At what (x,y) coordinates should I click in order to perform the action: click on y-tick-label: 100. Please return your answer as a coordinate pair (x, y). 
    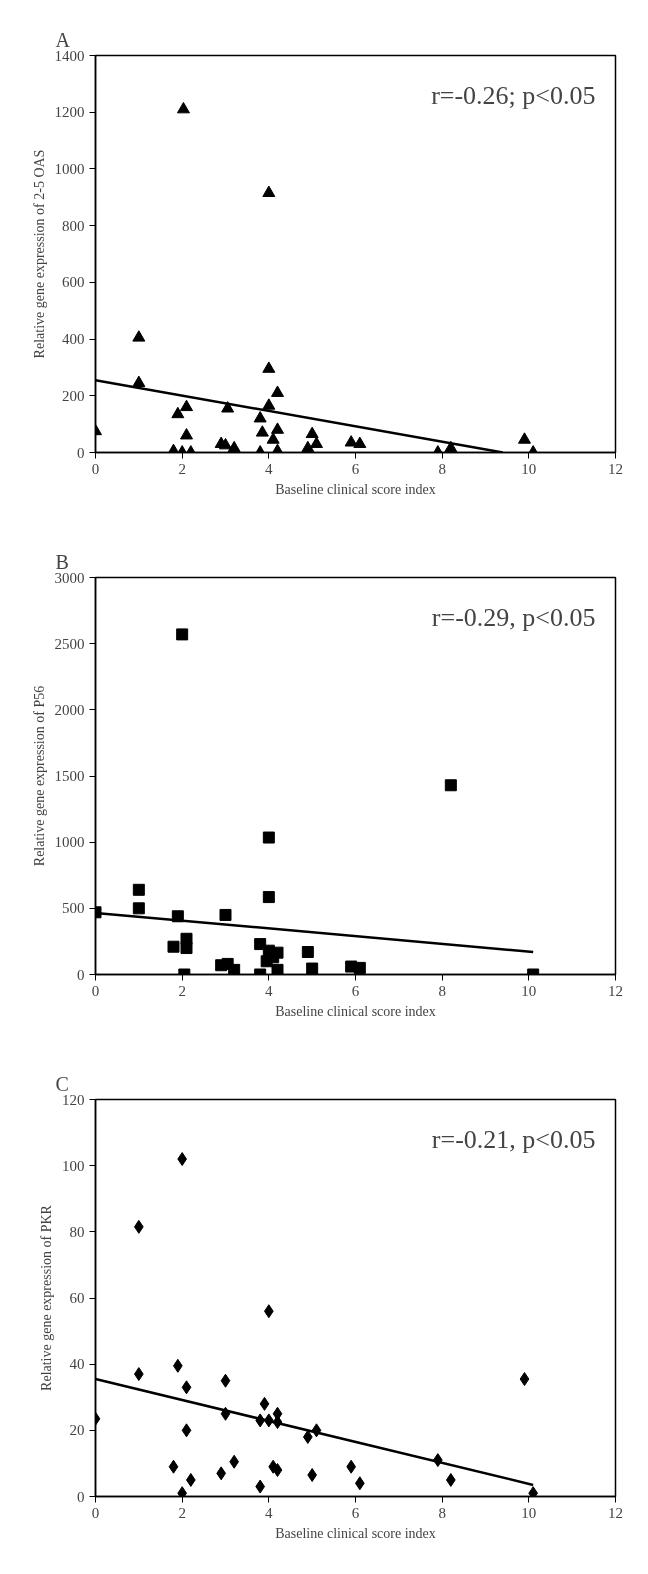
    Looking at the image, I should click on (73, 1165).